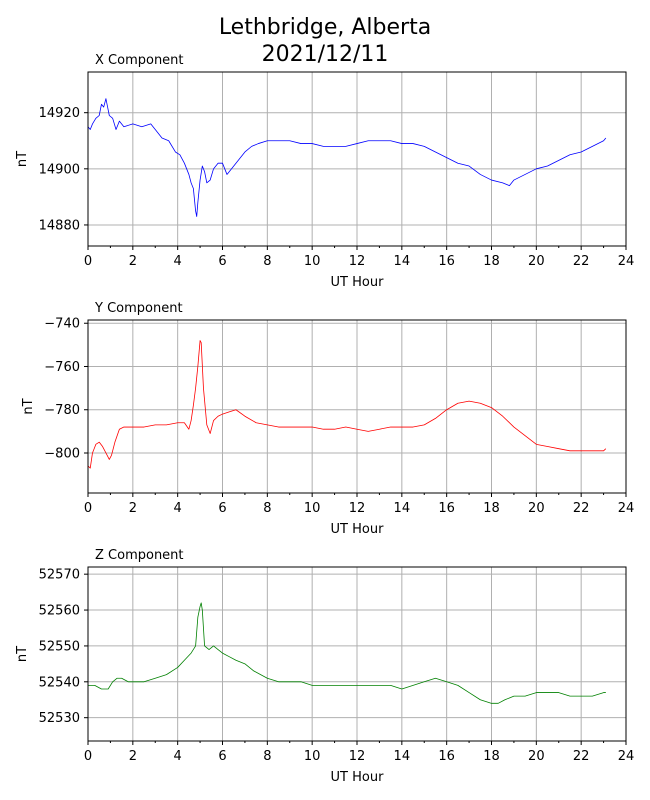 The height and width of the screenshot is (800, 650). I want to click on y-component-title: Y Component, so click(138, 308).